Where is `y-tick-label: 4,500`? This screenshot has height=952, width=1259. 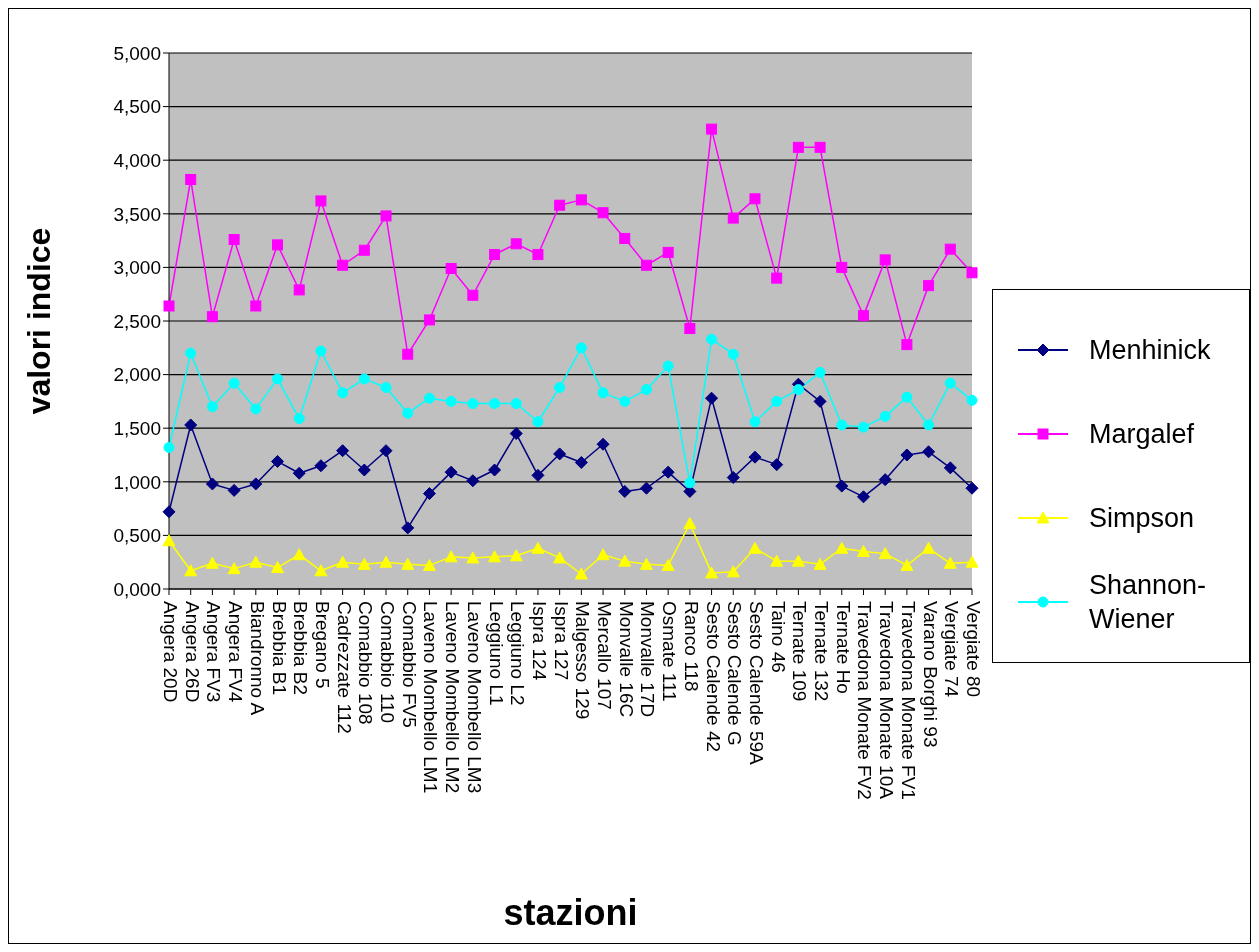 y-tick-label: 4,500 is located at coordinates (137, 107).